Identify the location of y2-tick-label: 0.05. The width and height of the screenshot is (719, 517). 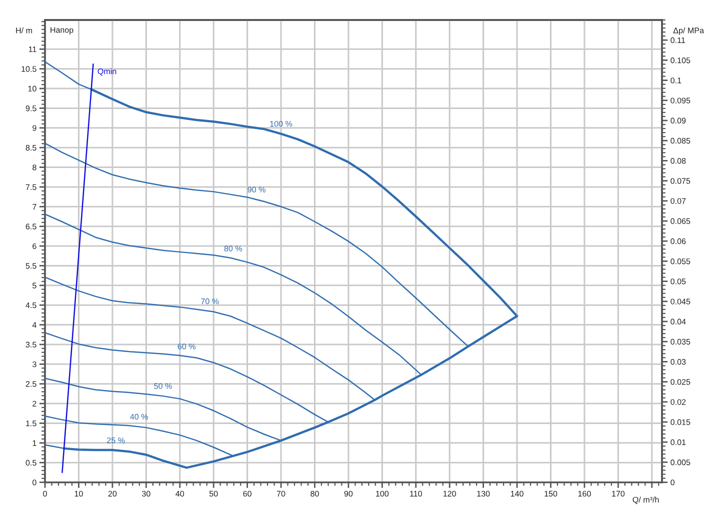
(678, 281).